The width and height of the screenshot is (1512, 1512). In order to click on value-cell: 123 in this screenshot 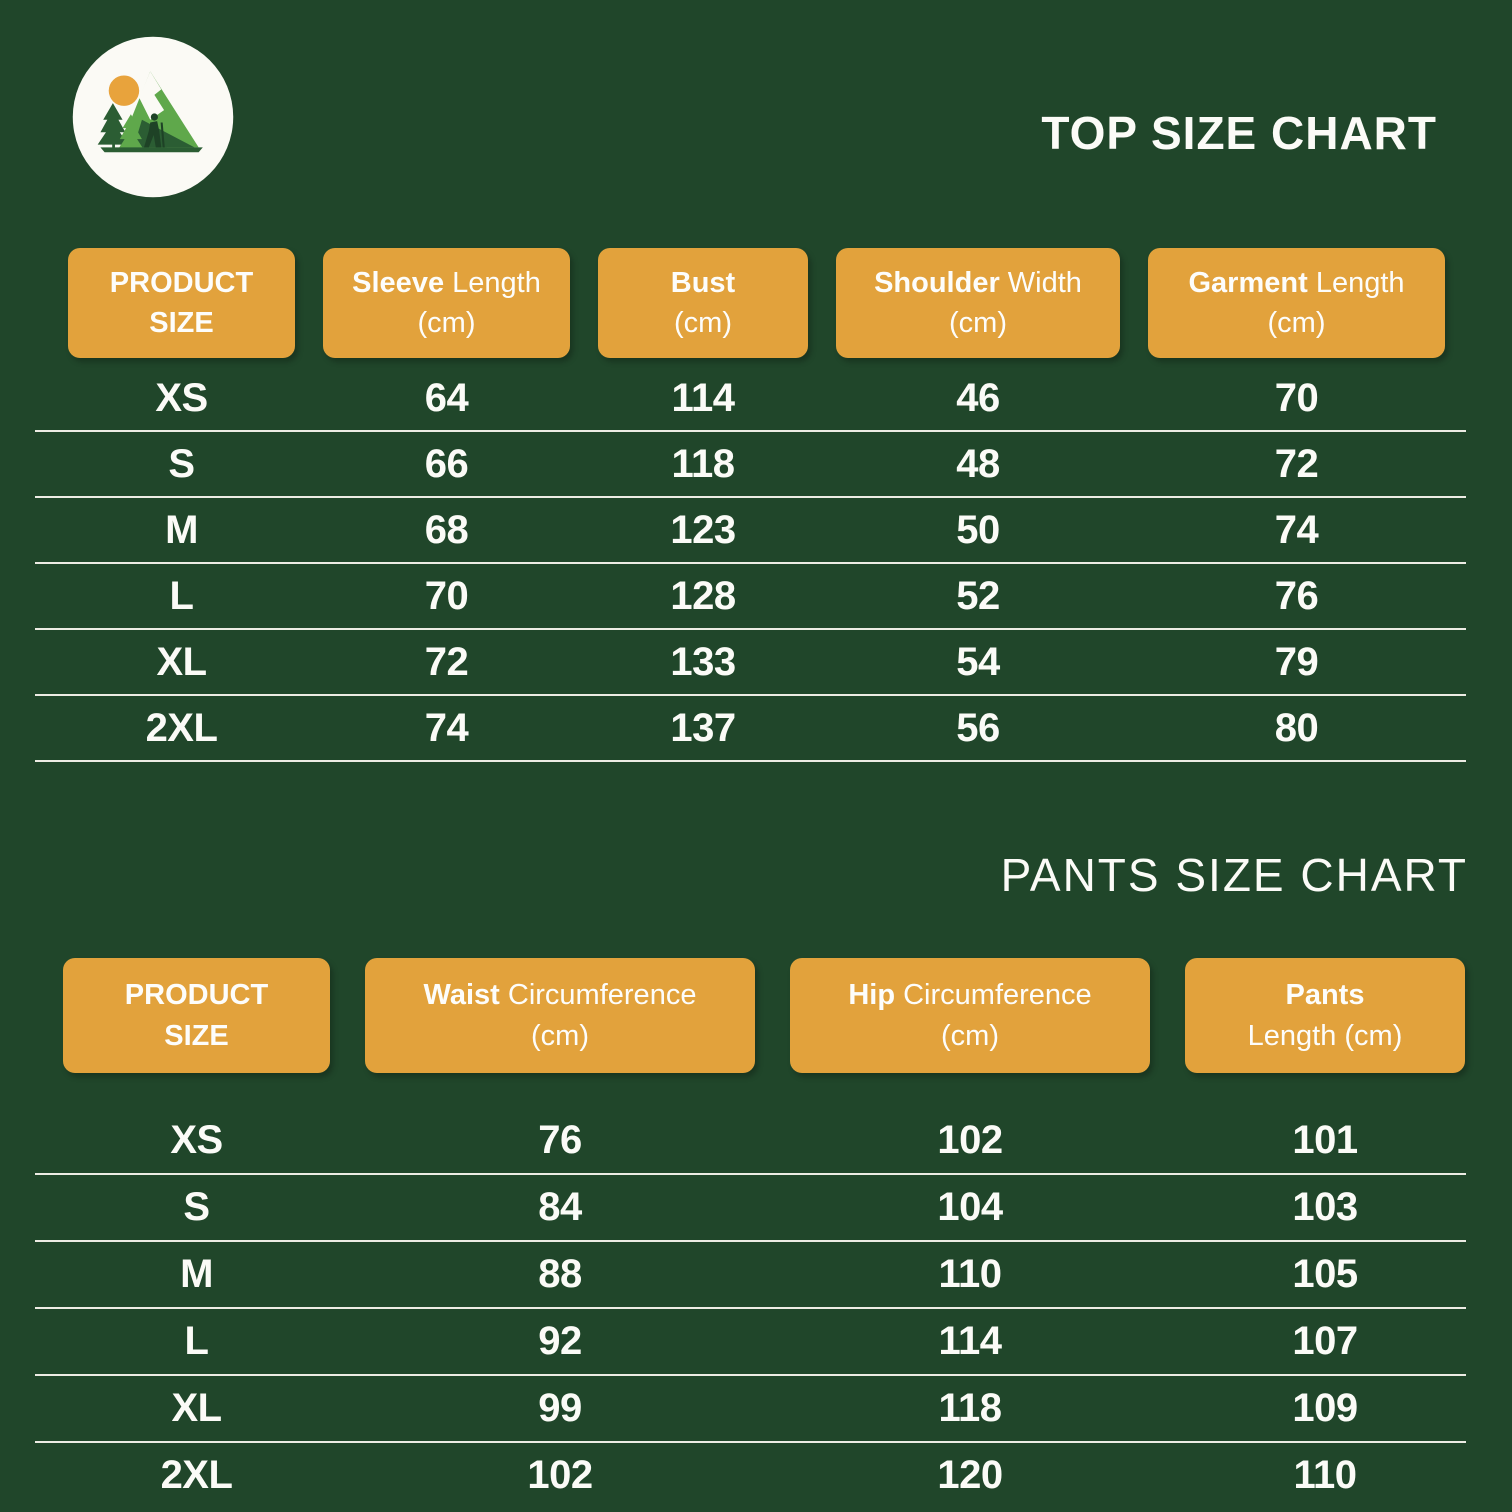, I will do `click(703, 529)`.